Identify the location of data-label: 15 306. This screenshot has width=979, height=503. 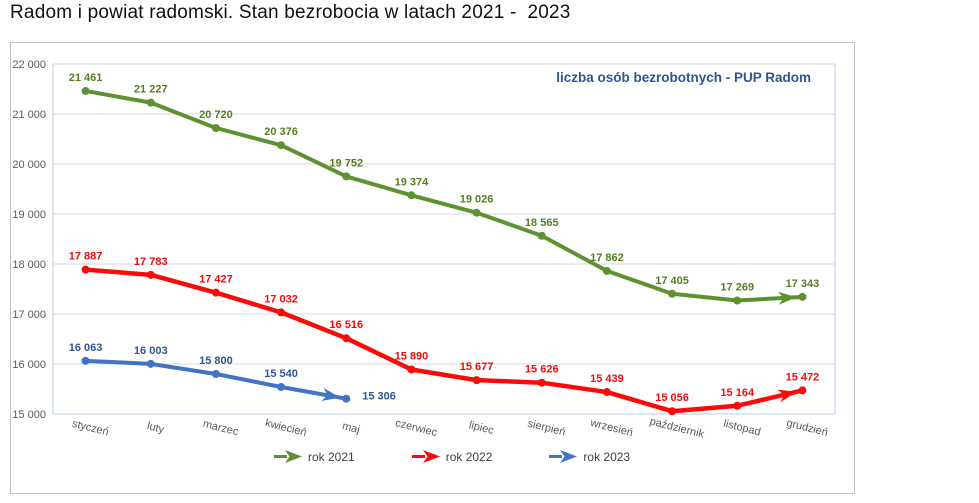
(379, 397).